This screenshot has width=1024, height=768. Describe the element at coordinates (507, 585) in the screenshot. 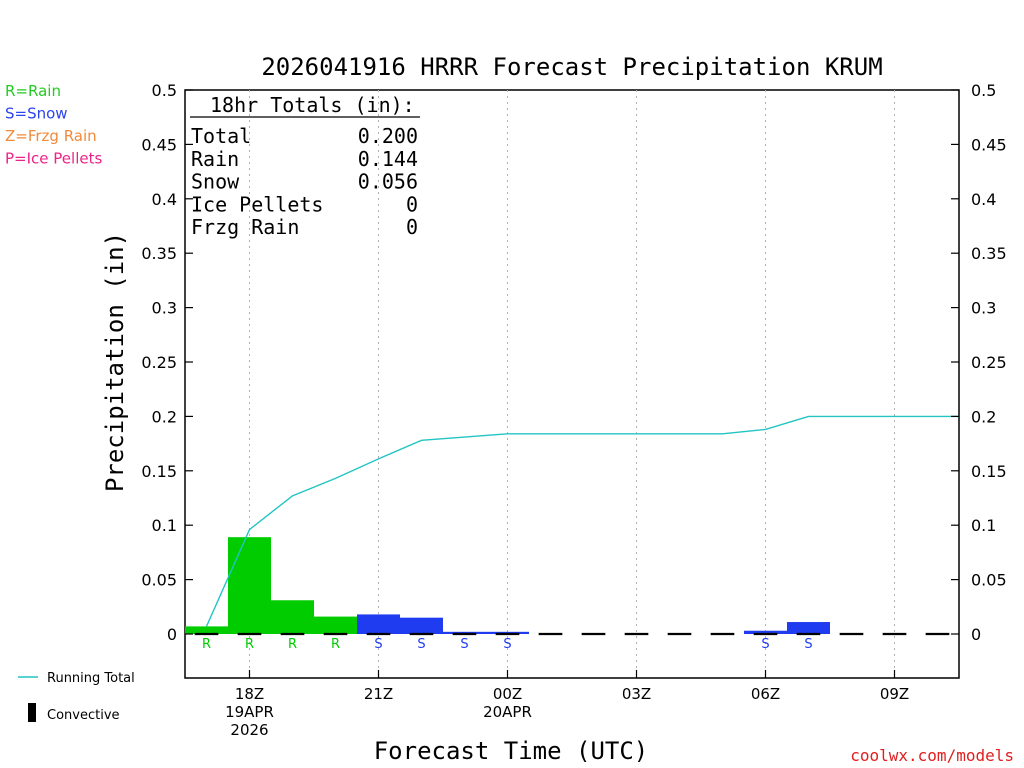

I see `precip-bars` at that location.